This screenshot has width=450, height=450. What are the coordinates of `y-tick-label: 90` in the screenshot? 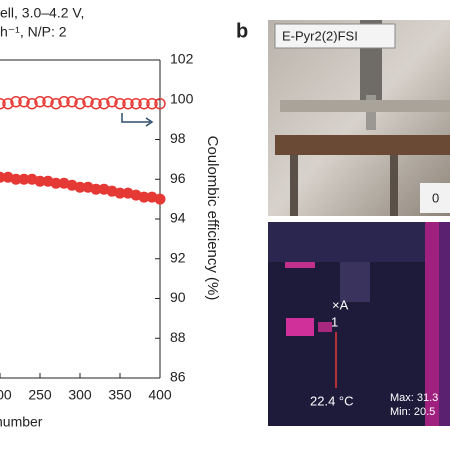 It's located at (178, 297).